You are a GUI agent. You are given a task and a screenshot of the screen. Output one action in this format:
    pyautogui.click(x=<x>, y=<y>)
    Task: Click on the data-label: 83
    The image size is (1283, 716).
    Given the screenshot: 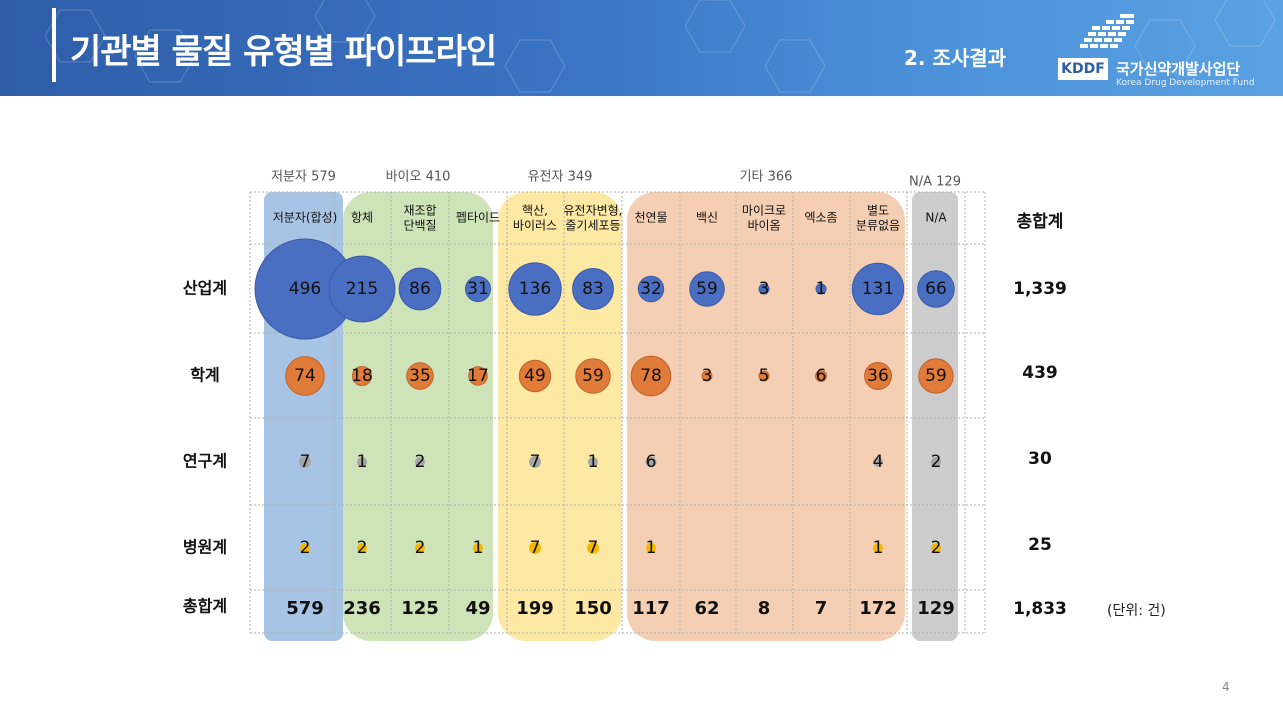 What is the action you would take?
    pyautogui.click(x=593, y=289)
    